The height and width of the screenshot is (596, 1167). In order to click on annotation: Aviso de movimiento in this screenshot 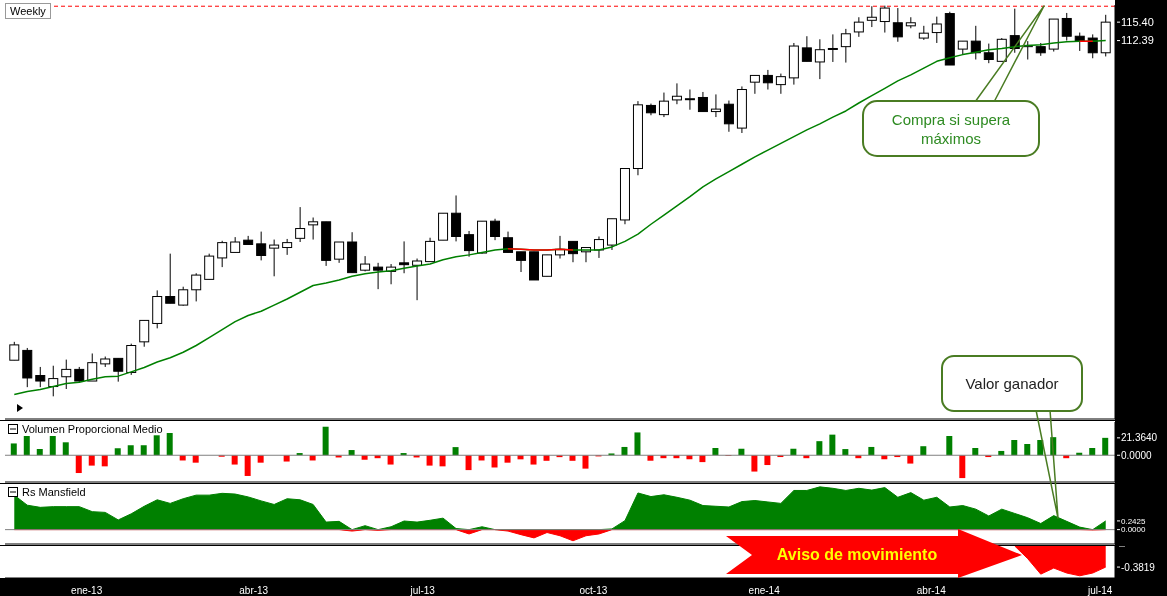, I will do `click(857, 555)`.